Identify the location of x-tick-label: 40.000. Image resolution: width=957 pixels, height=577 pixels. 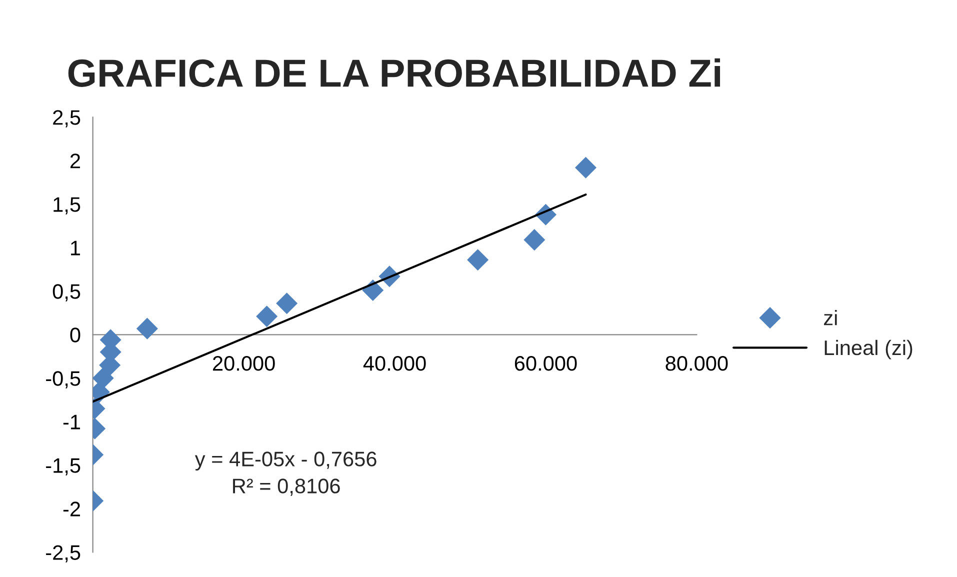
(394, 363).